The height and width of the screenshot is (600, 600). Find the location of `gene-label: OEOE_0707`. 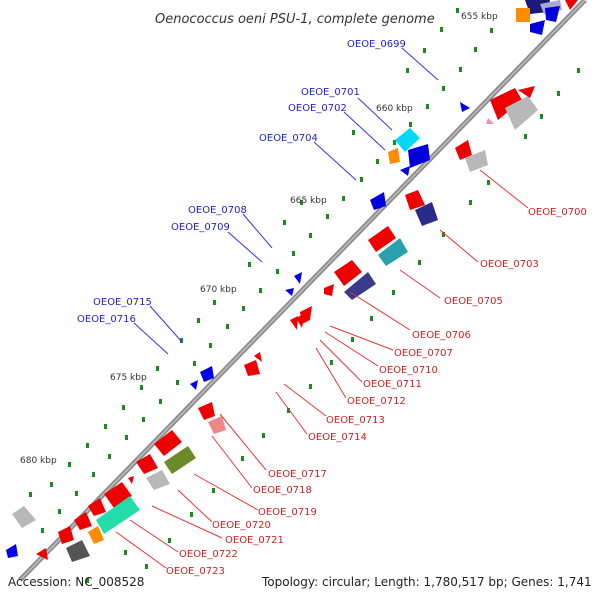

gene-label: OEOE_0707 is located at coordinates (423, 353).